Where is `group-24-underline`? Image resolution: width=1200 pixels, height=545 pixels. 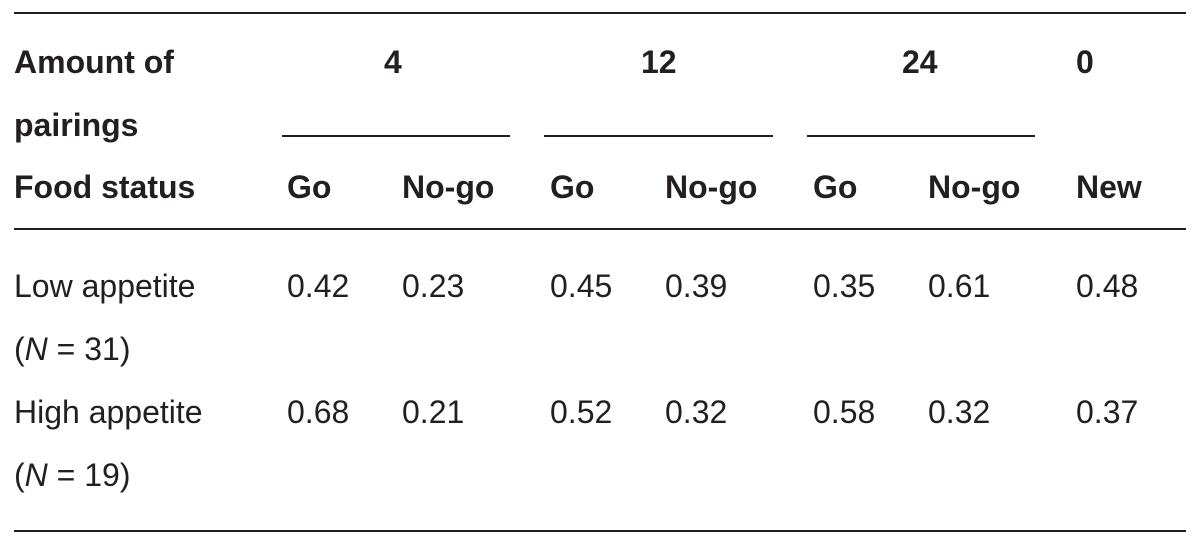
group-24-underline is located at coordinates (921, 136).